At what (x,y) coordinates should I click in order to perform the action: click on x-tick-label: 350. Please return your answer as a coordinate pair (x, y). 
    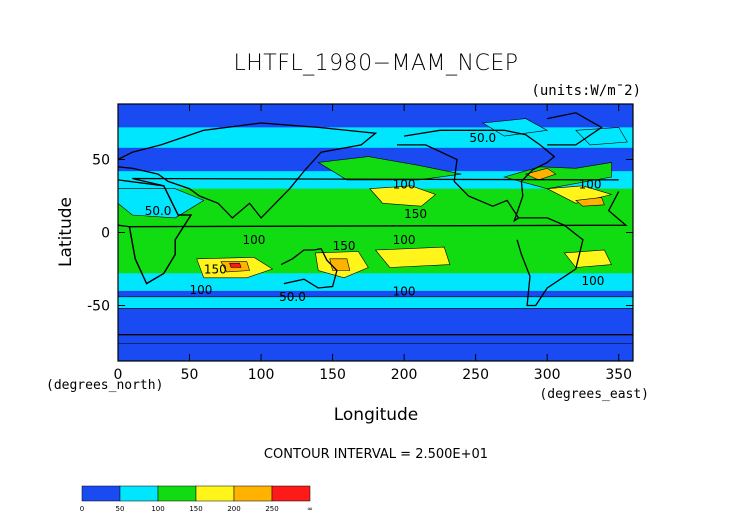
    Looking at the image, I should click on (618, 375).